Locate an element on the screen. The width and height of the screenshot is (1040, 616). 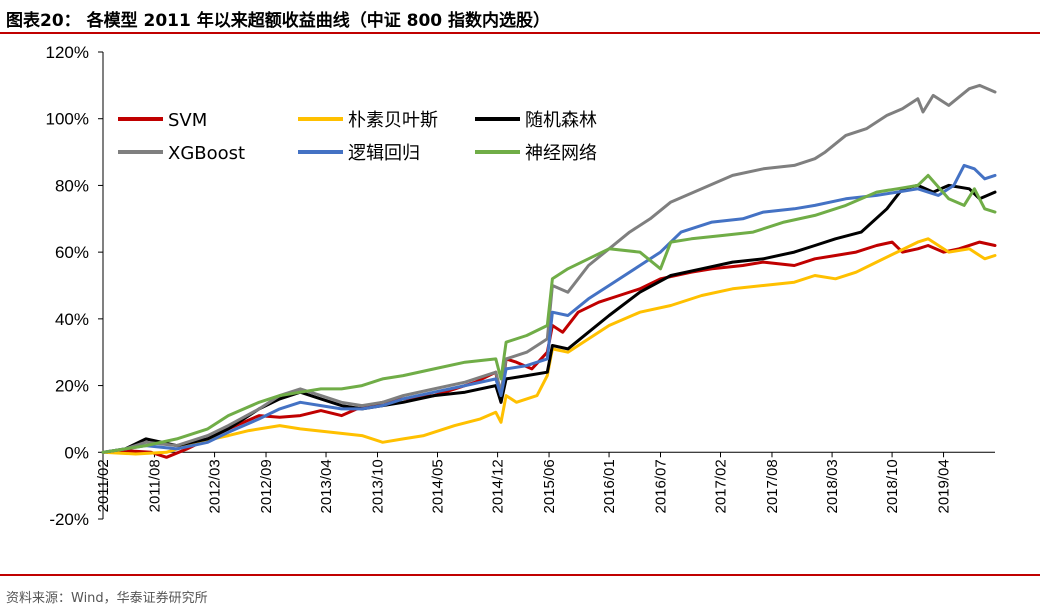
legend-label: SVM is located at coordinates (187, 120).